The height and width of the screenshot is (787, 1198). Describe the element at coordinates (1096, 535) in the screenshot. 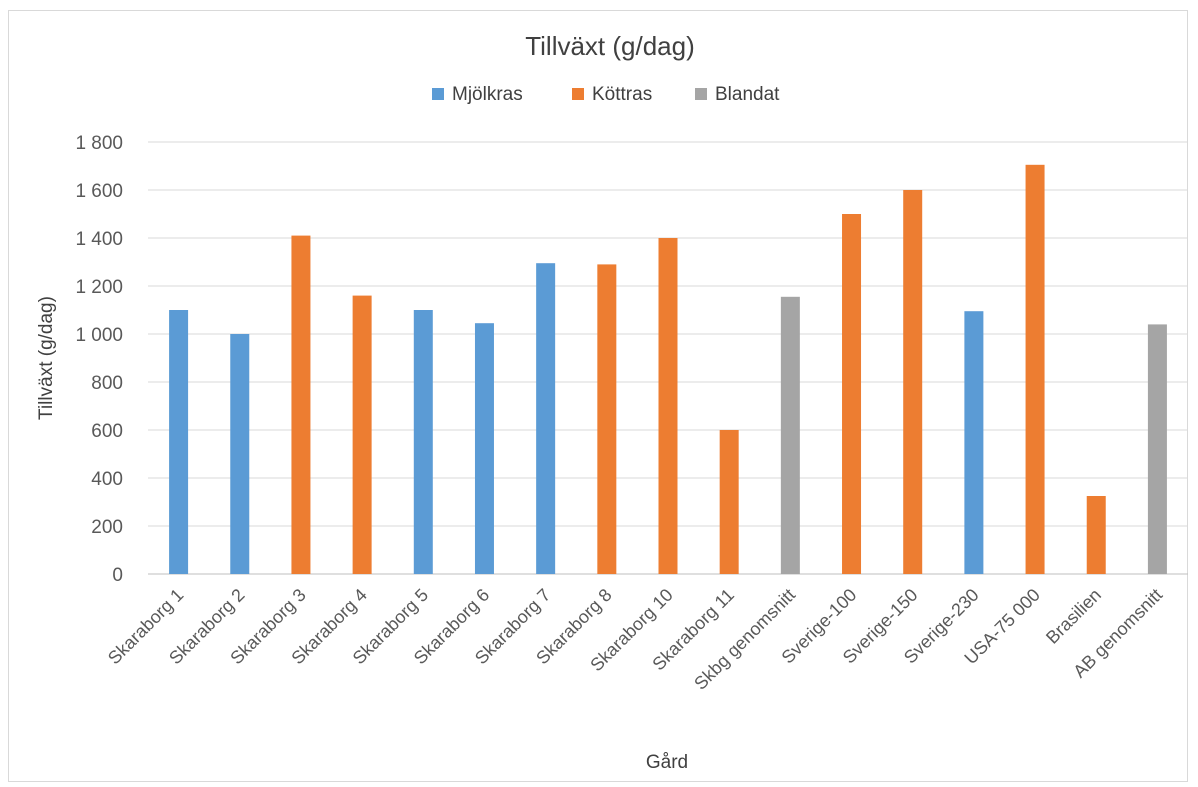

I see `bar-brasilien` at that location.